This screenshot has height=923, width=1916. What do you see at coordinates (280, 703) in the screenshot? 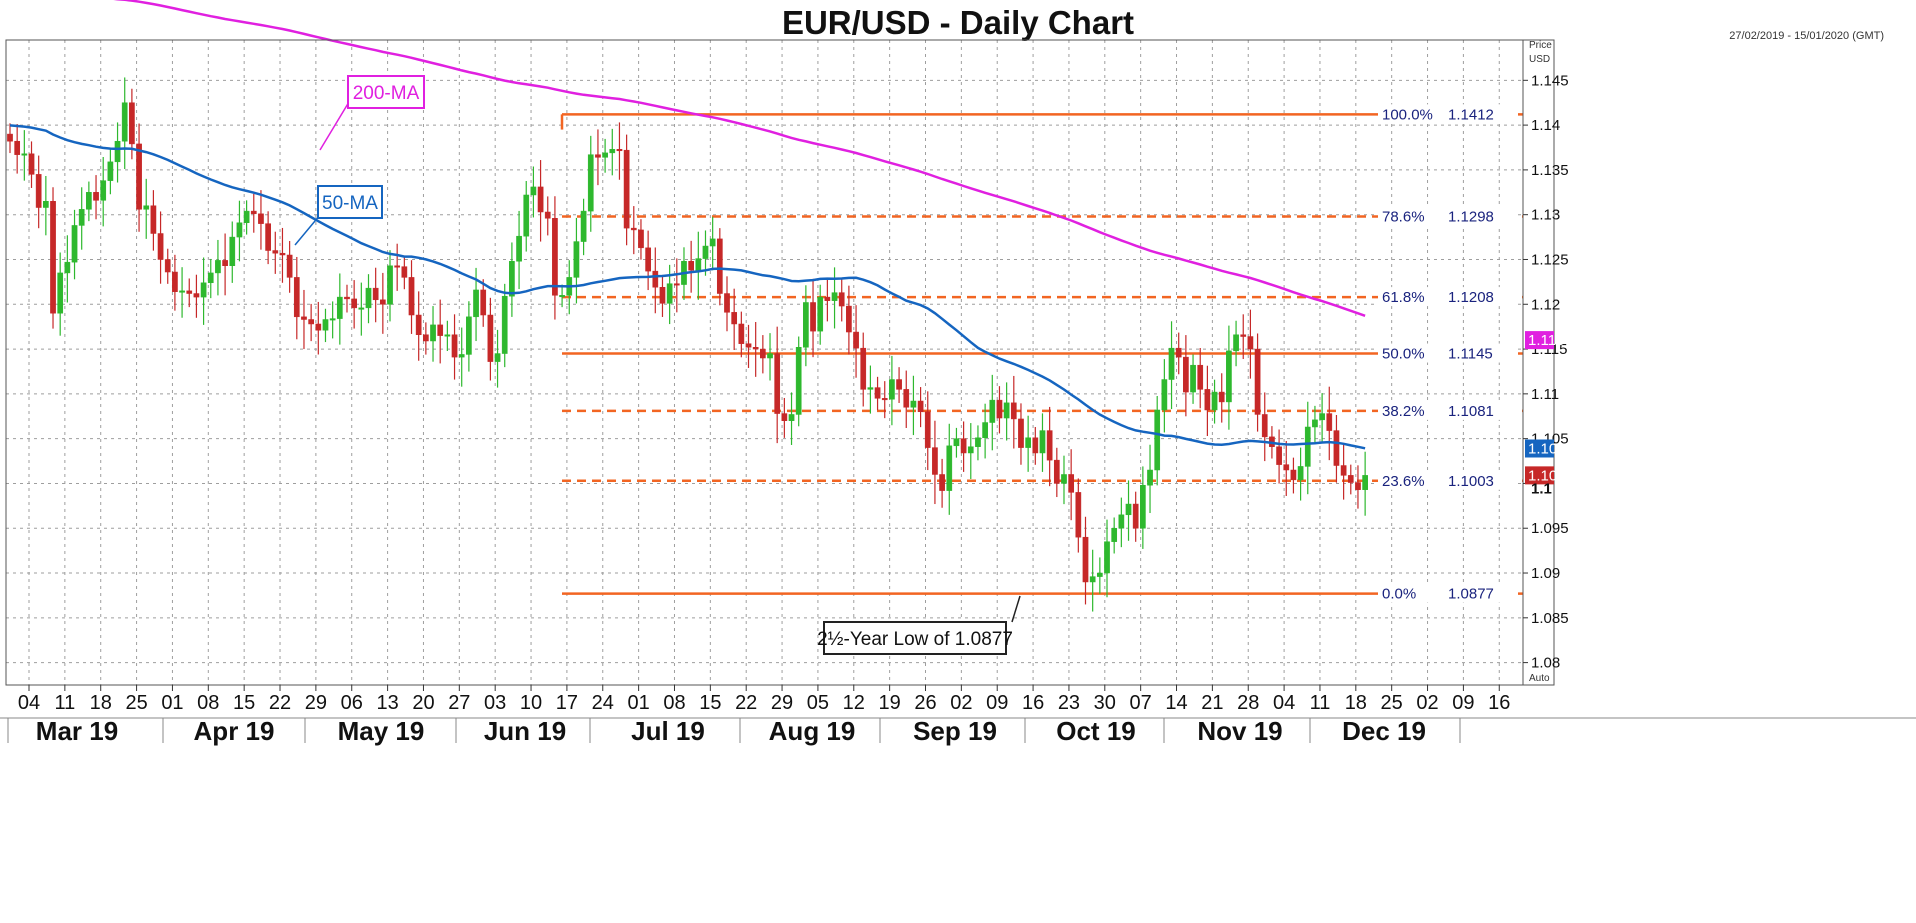
I see `x-week-label: 22` at bounding box center [280, 703].